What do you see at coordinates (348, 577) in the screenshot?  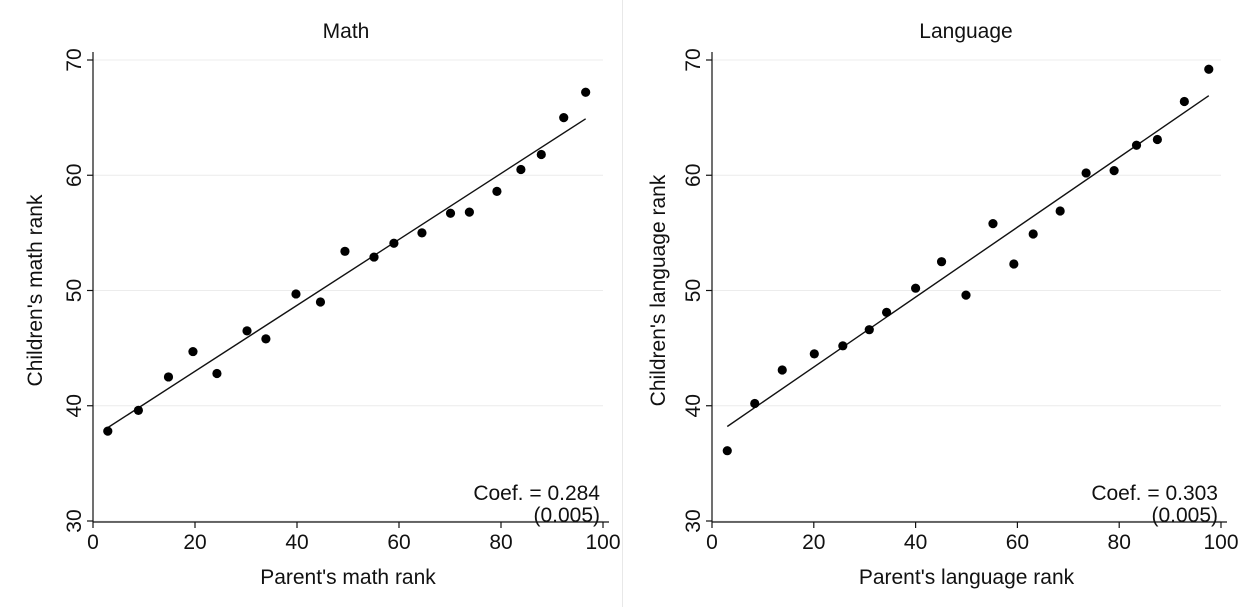 I see `x-axis-label: Parent's math rank` at bounding box center [348, 577].